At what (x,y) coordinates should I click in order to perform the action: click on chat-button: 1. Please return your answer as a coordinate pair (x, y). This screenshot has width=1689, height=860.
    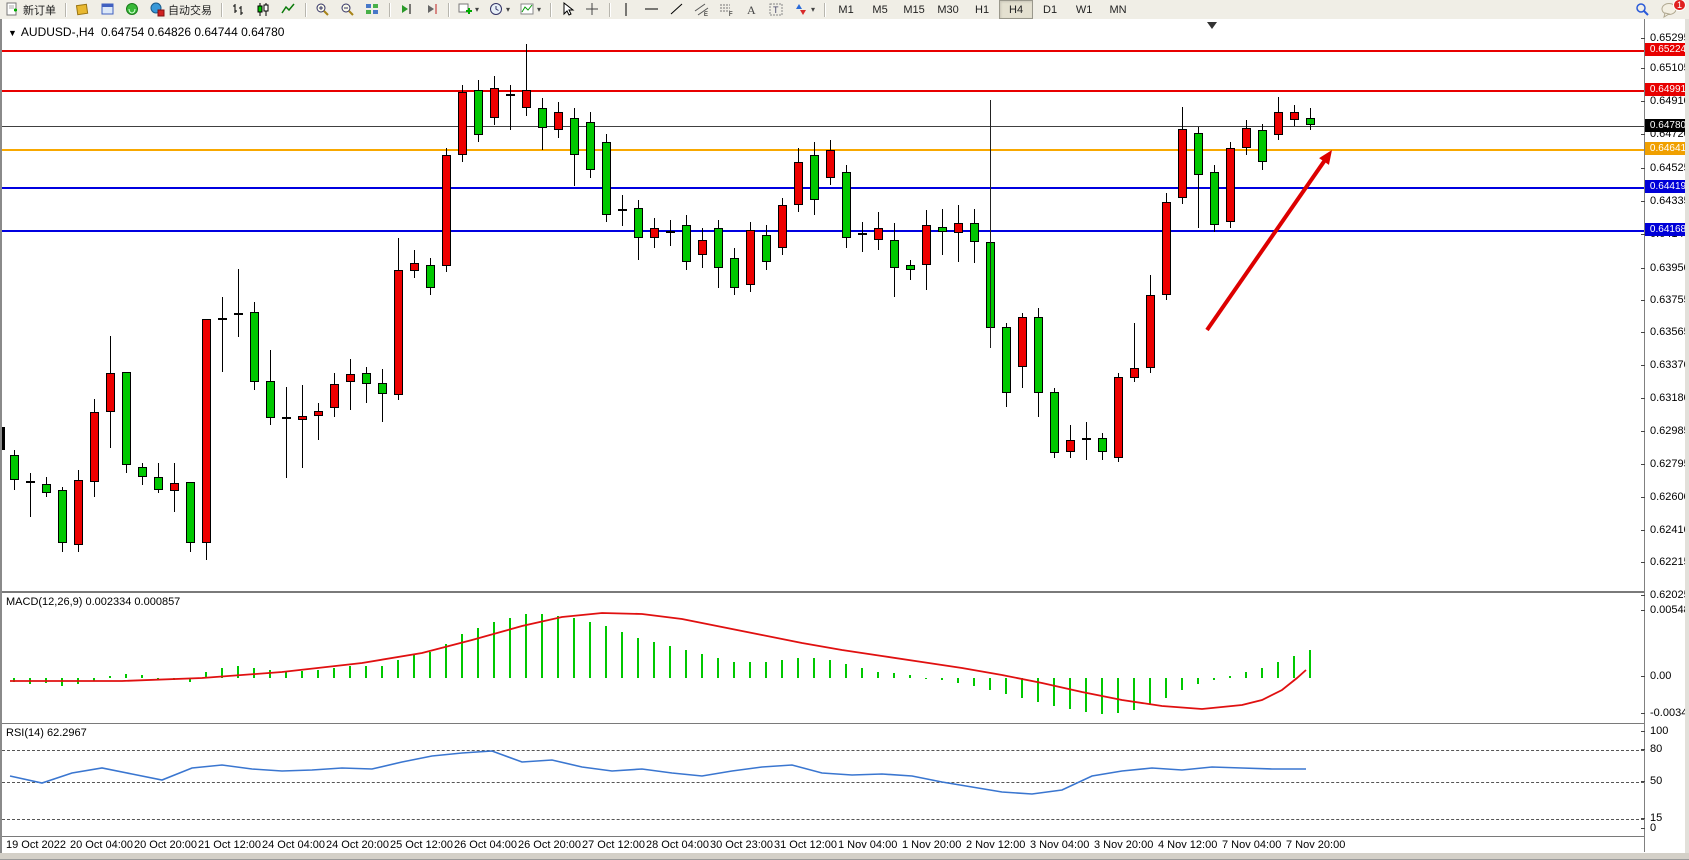
    Looking at the image, I should click on (1671, 9).